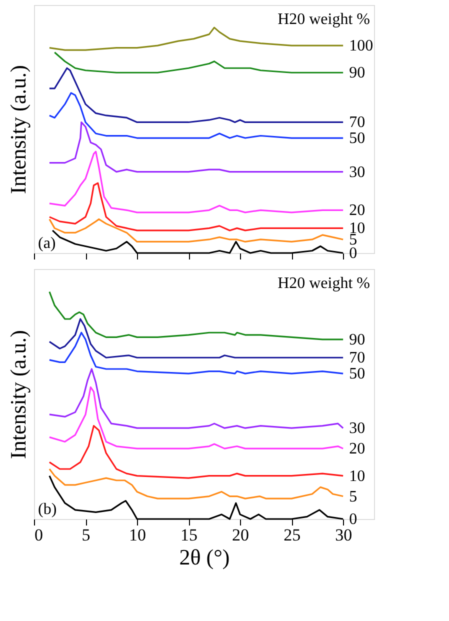  What do you see at coordinates (357, 476) in the screenshot?
I see `series-label: 10` at bounding box center [357, 476].